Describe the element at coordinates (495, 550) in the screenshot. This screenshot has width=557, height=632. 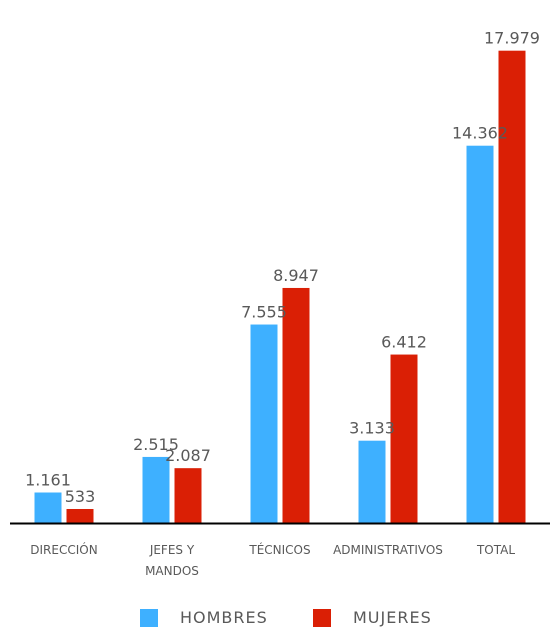
I see `category-label-4: TOTAL` at that location.